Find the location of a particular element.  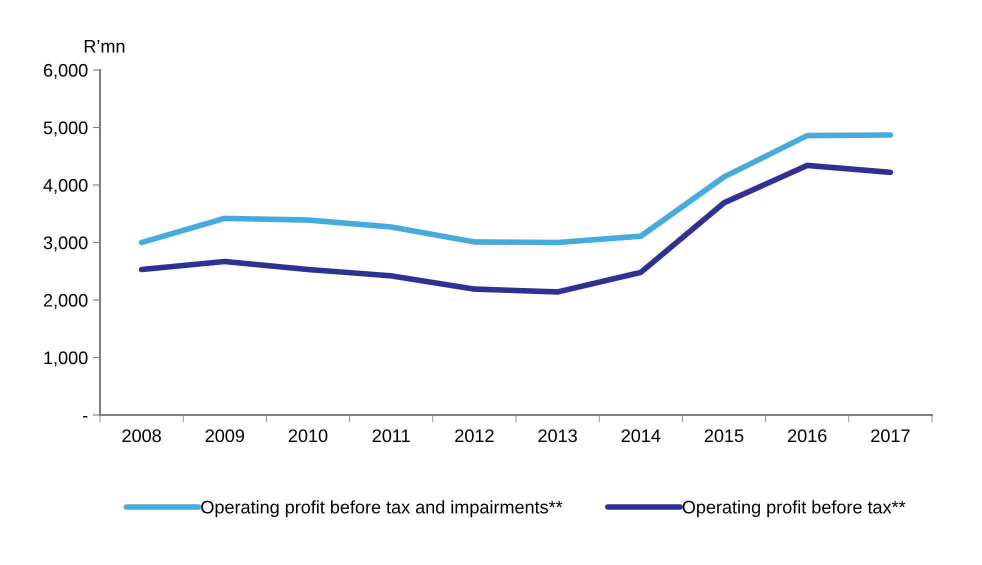

x-tick-label: 2011 is located at coordinates (391, 435).